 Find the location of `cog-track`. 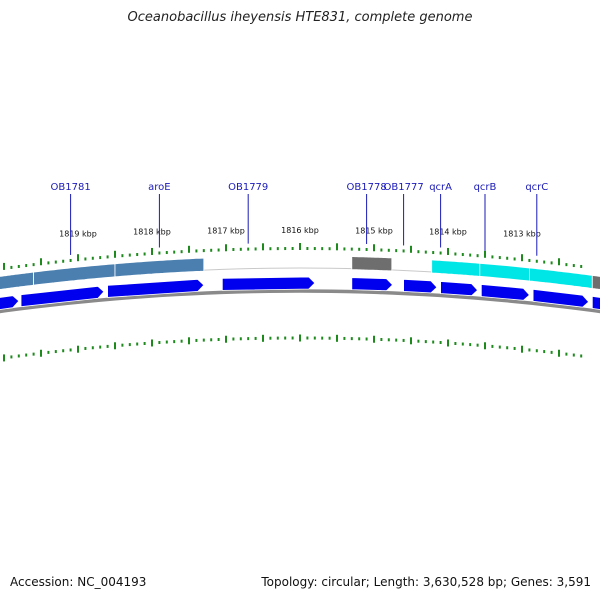

cog-track is located at coordinates (300, 273).